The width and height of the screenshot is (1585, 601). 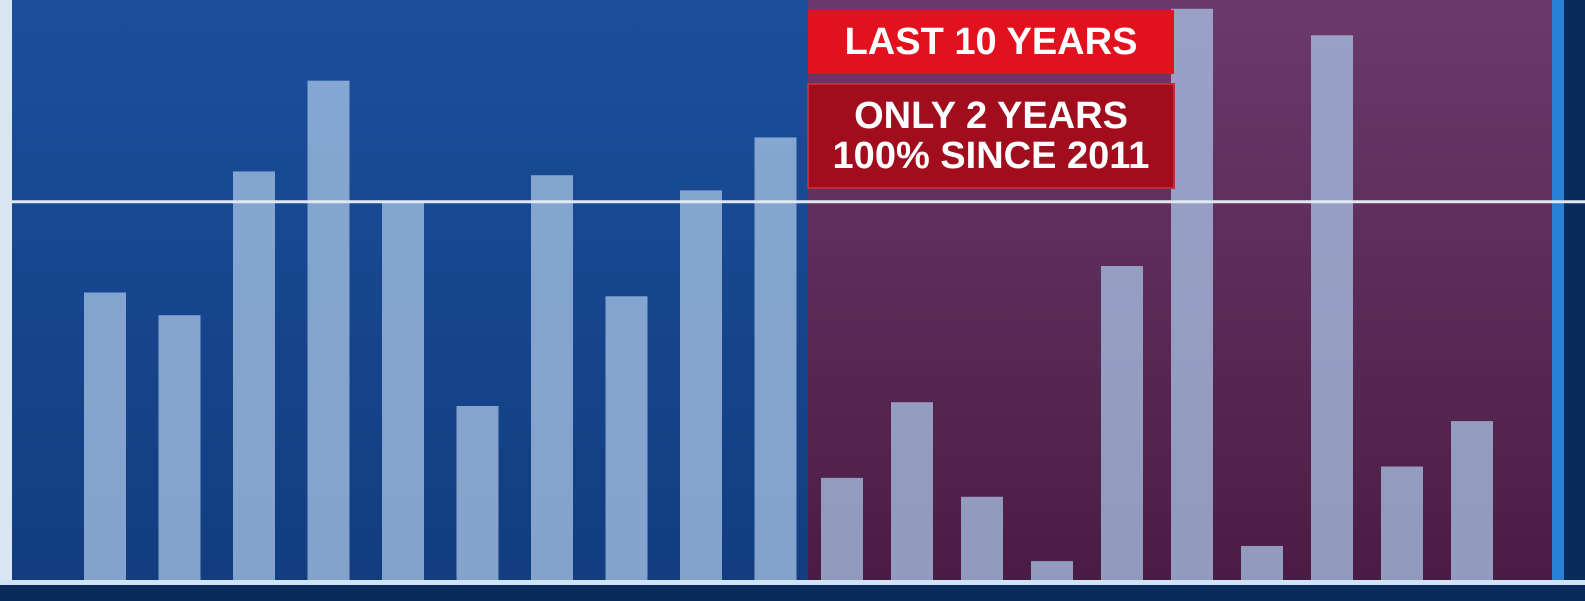 What do you see at coordinates (991, 116) in the screenshot?
I see `annotation: ONLY 2 YEARS` at bounding box center [991, 116].